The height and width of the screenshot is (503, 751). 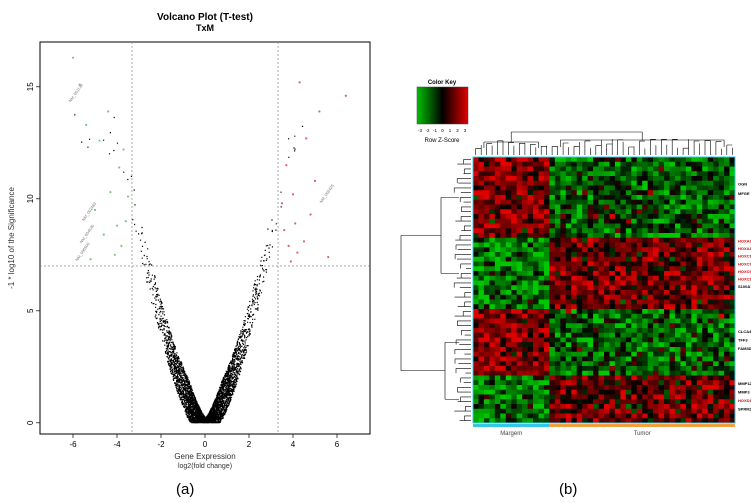 What do you see at coordinates (435, 130) in the screenshot?
I see `color-key-tick: -1` at bounding box center [435, 130].